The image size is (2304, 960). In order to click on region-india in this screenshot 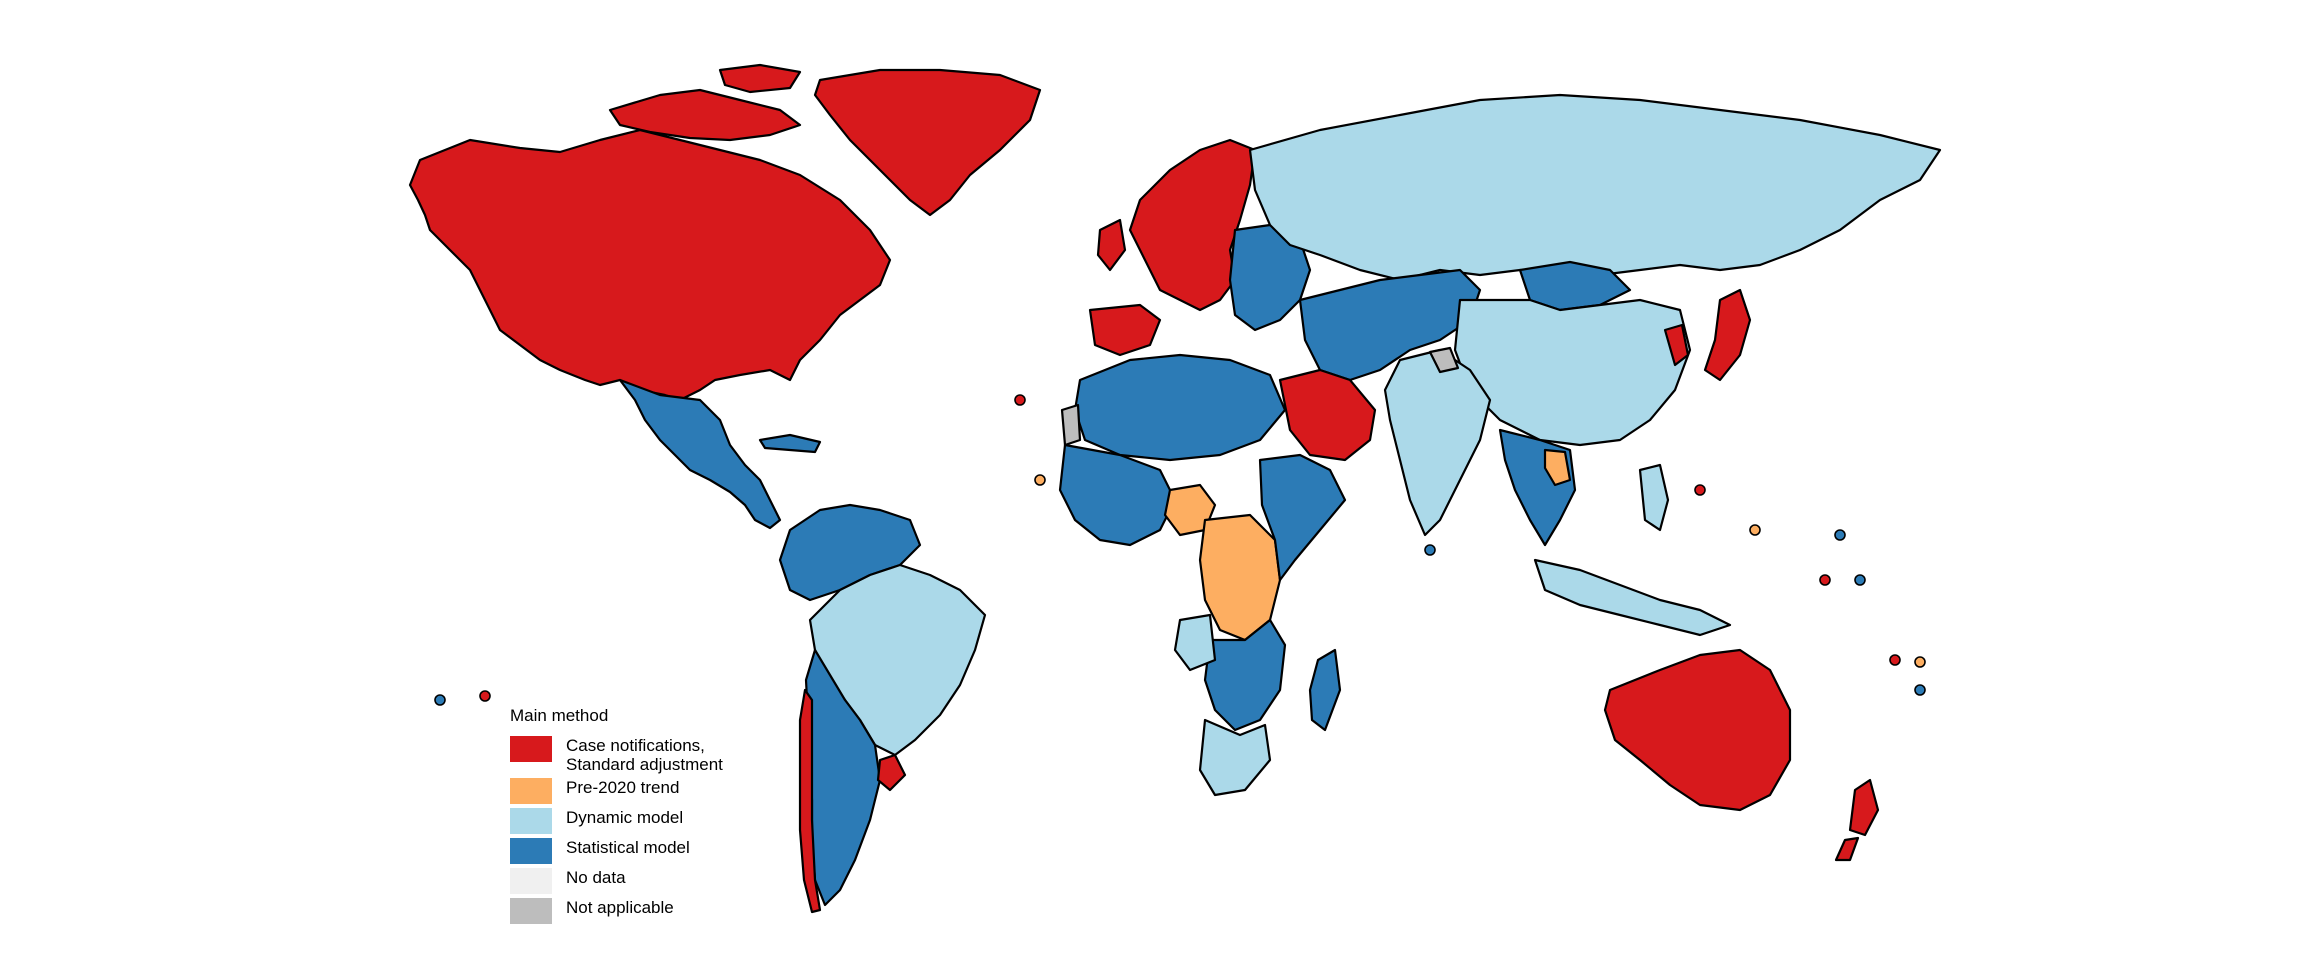, I will do `click(1437, 442)`.